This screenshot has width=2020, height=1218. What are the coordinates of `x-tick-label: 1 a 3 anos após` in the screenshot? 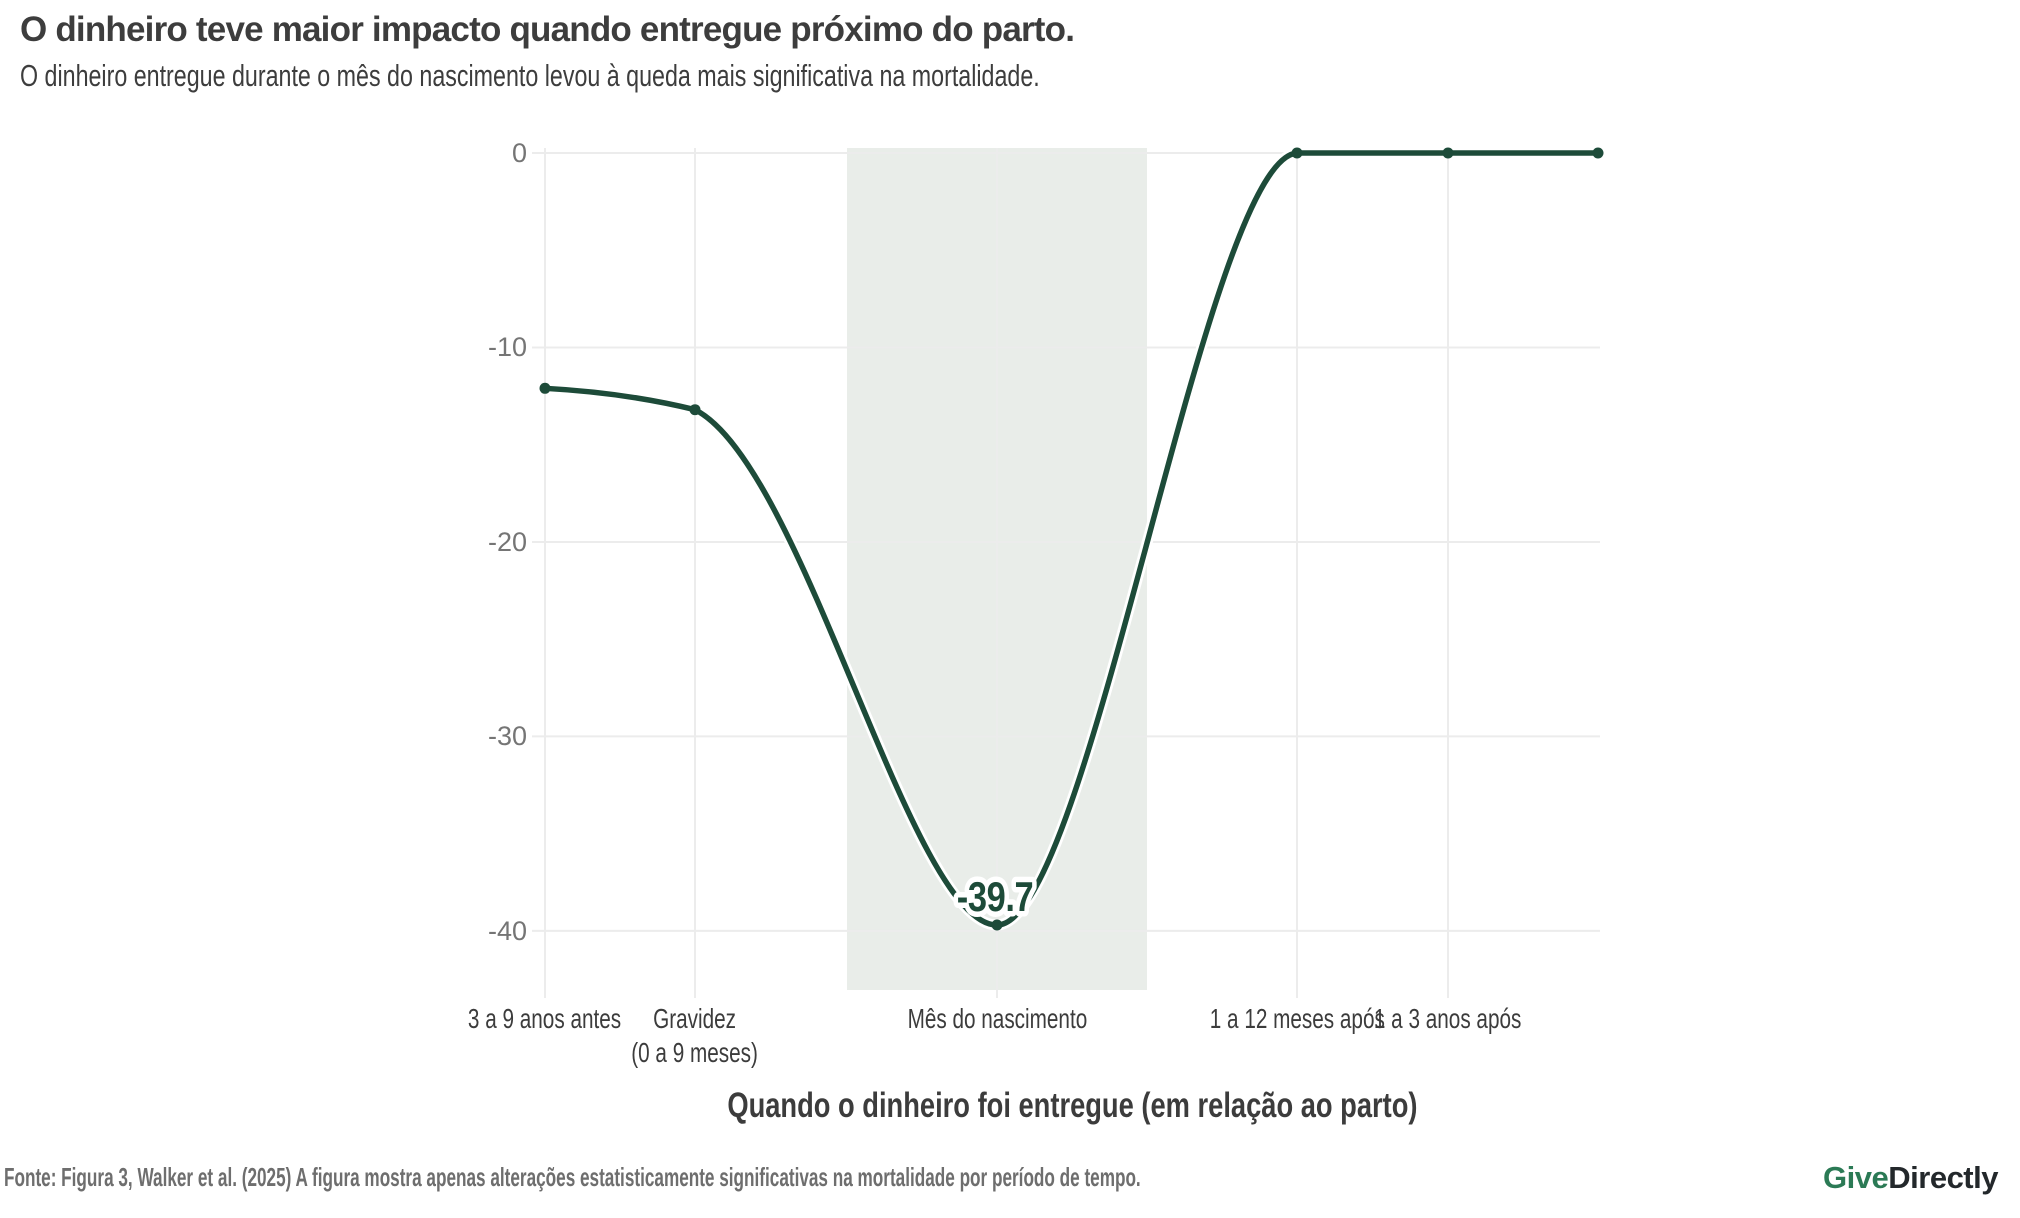 It's located at (1448, 1018).